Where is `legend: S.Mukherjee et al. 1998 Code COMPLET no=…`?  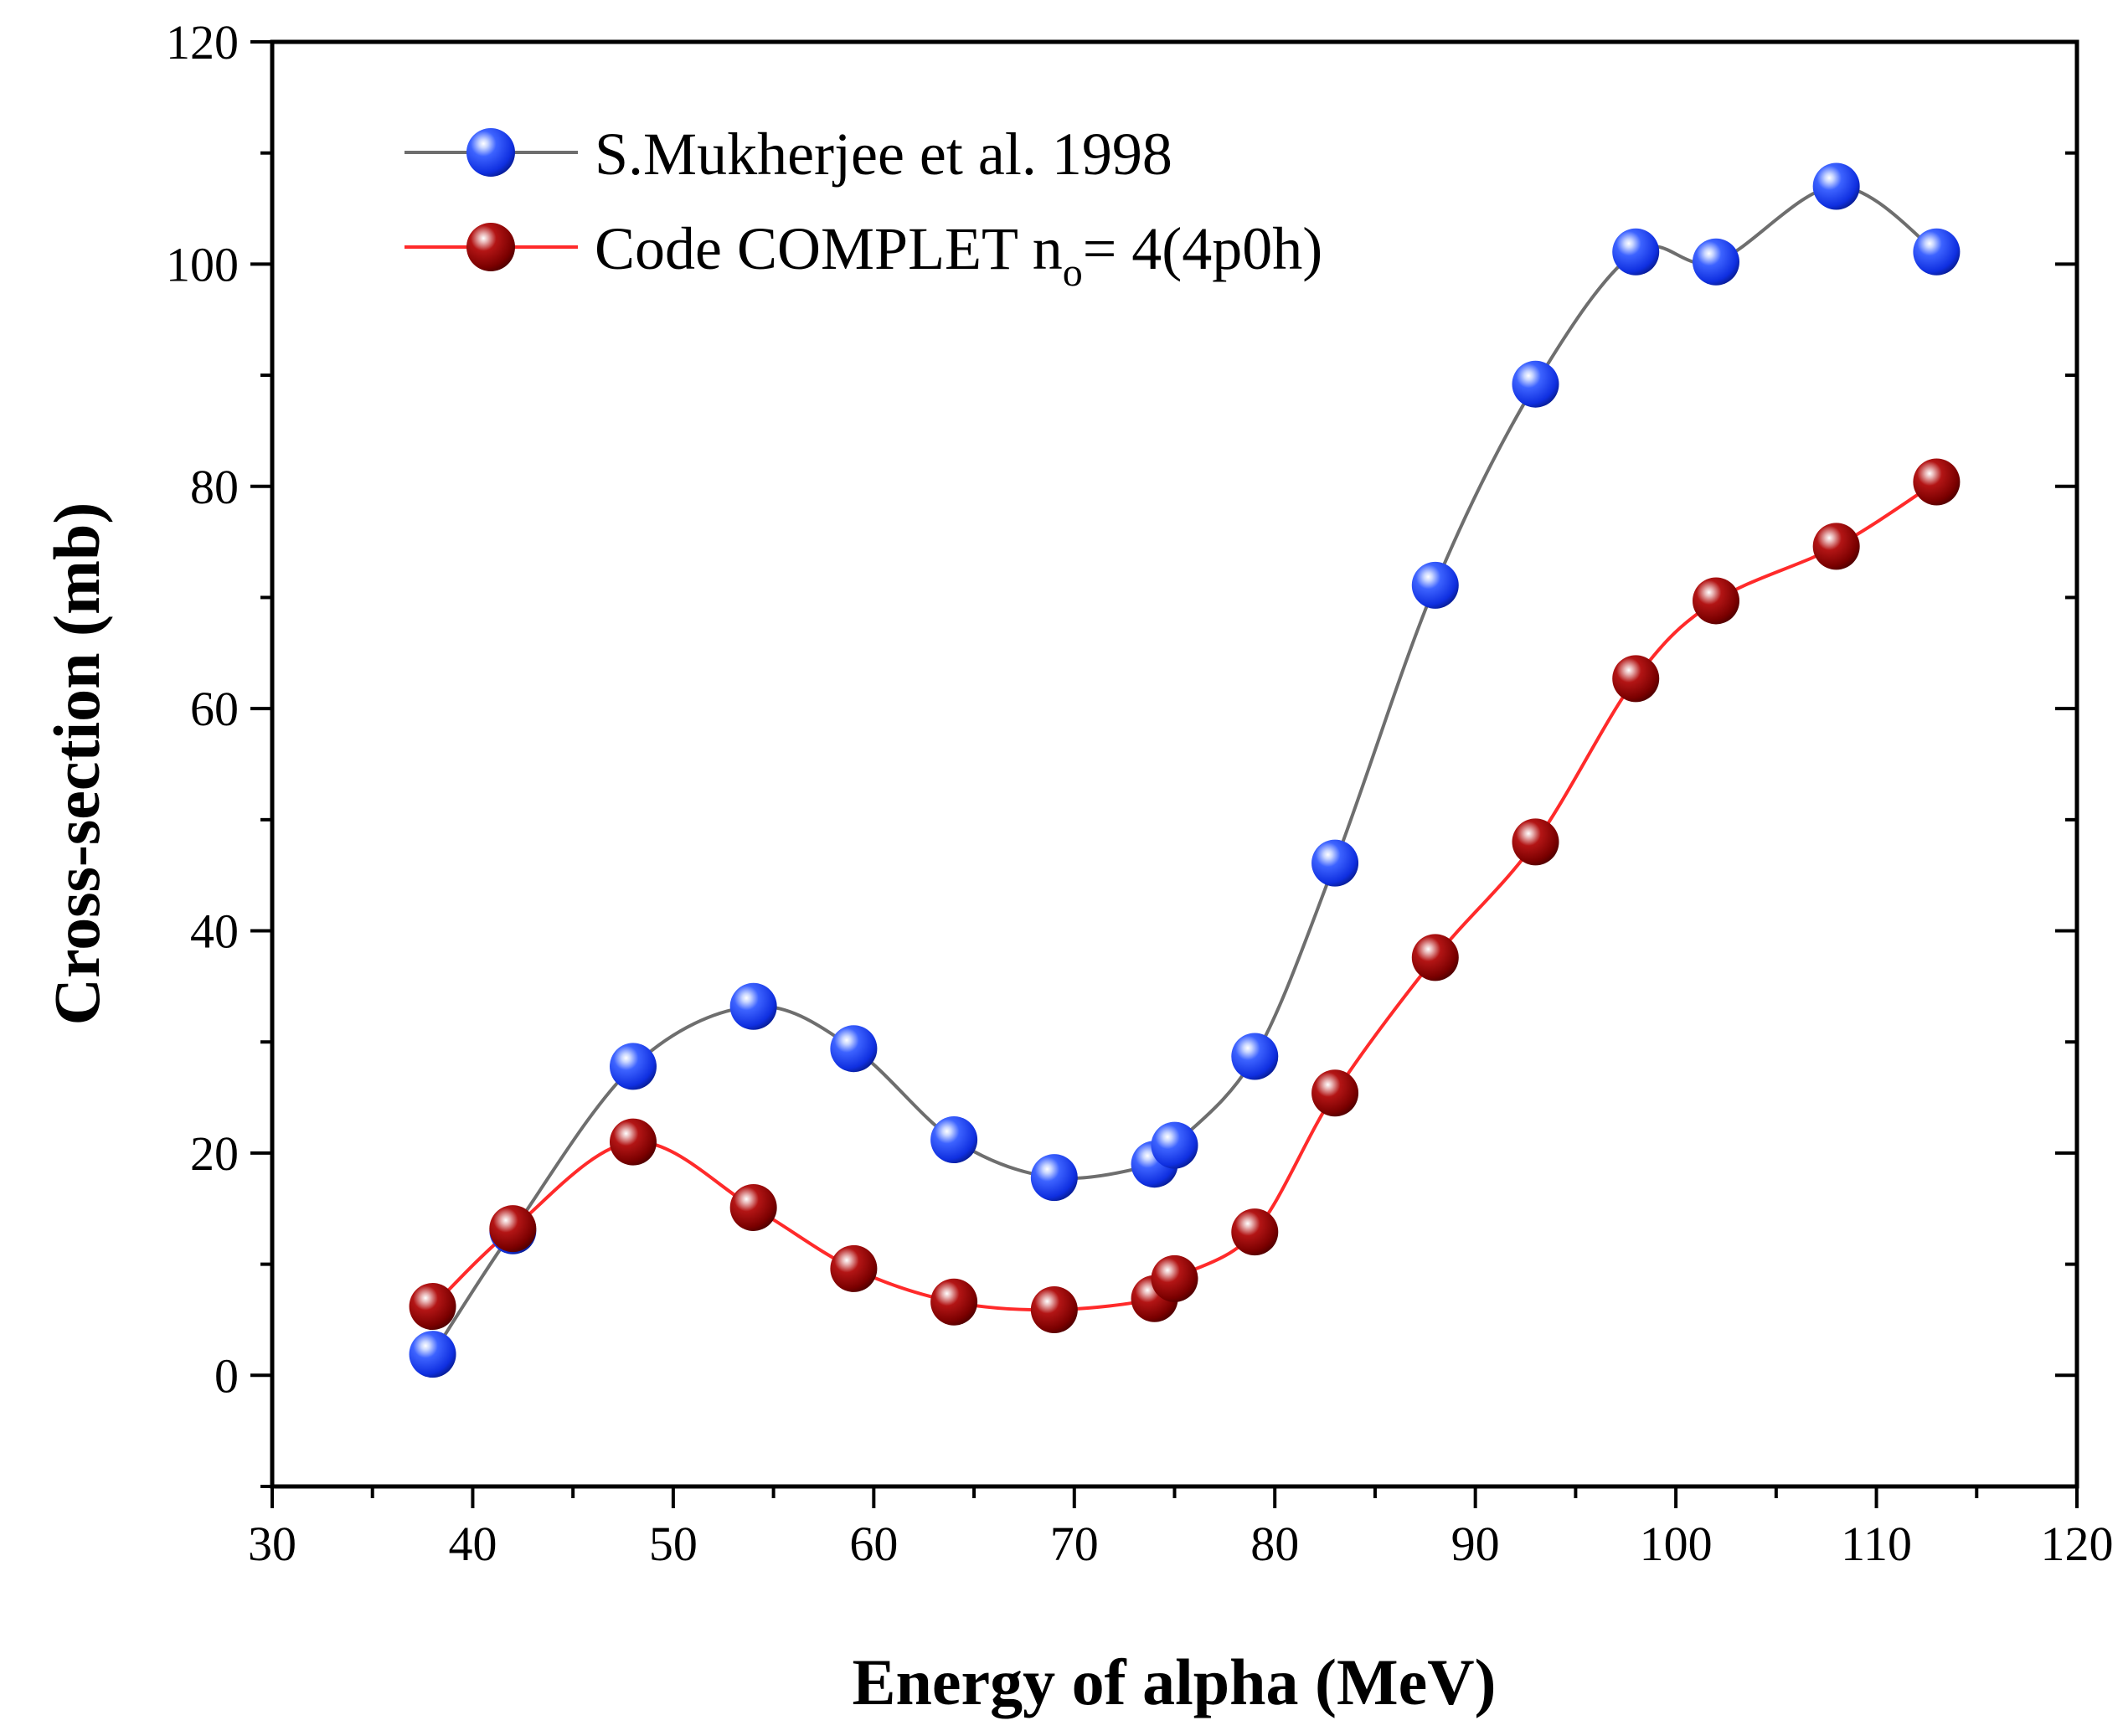 legend: S.Mukherjee et al. 1998 Code COMPLET no=… is located at coordinates (864, 208).